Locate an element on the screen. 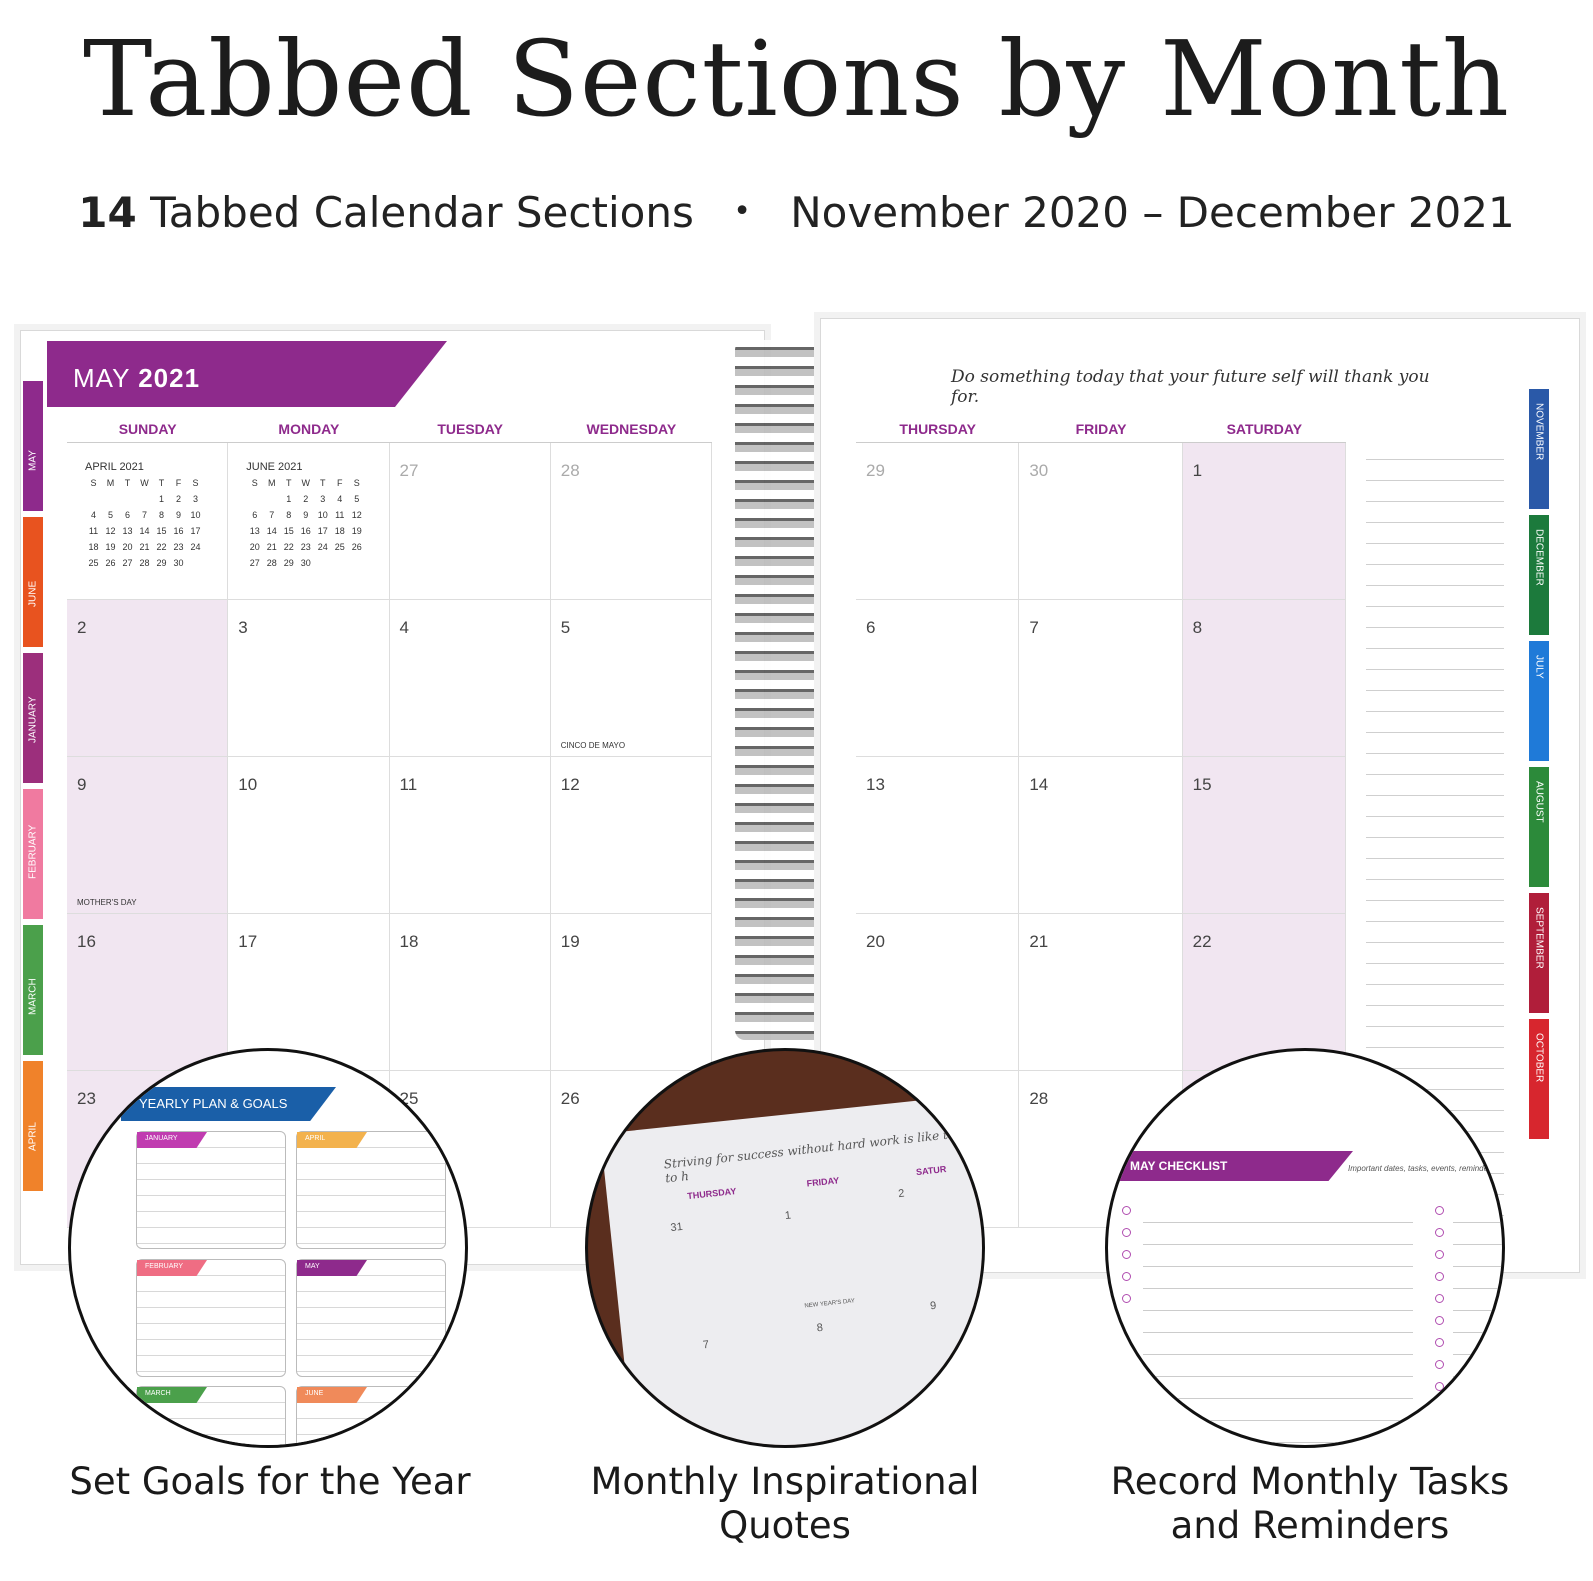  checklist-banner: MAY CHECKLIST is located at coordinates (1230, 1166).